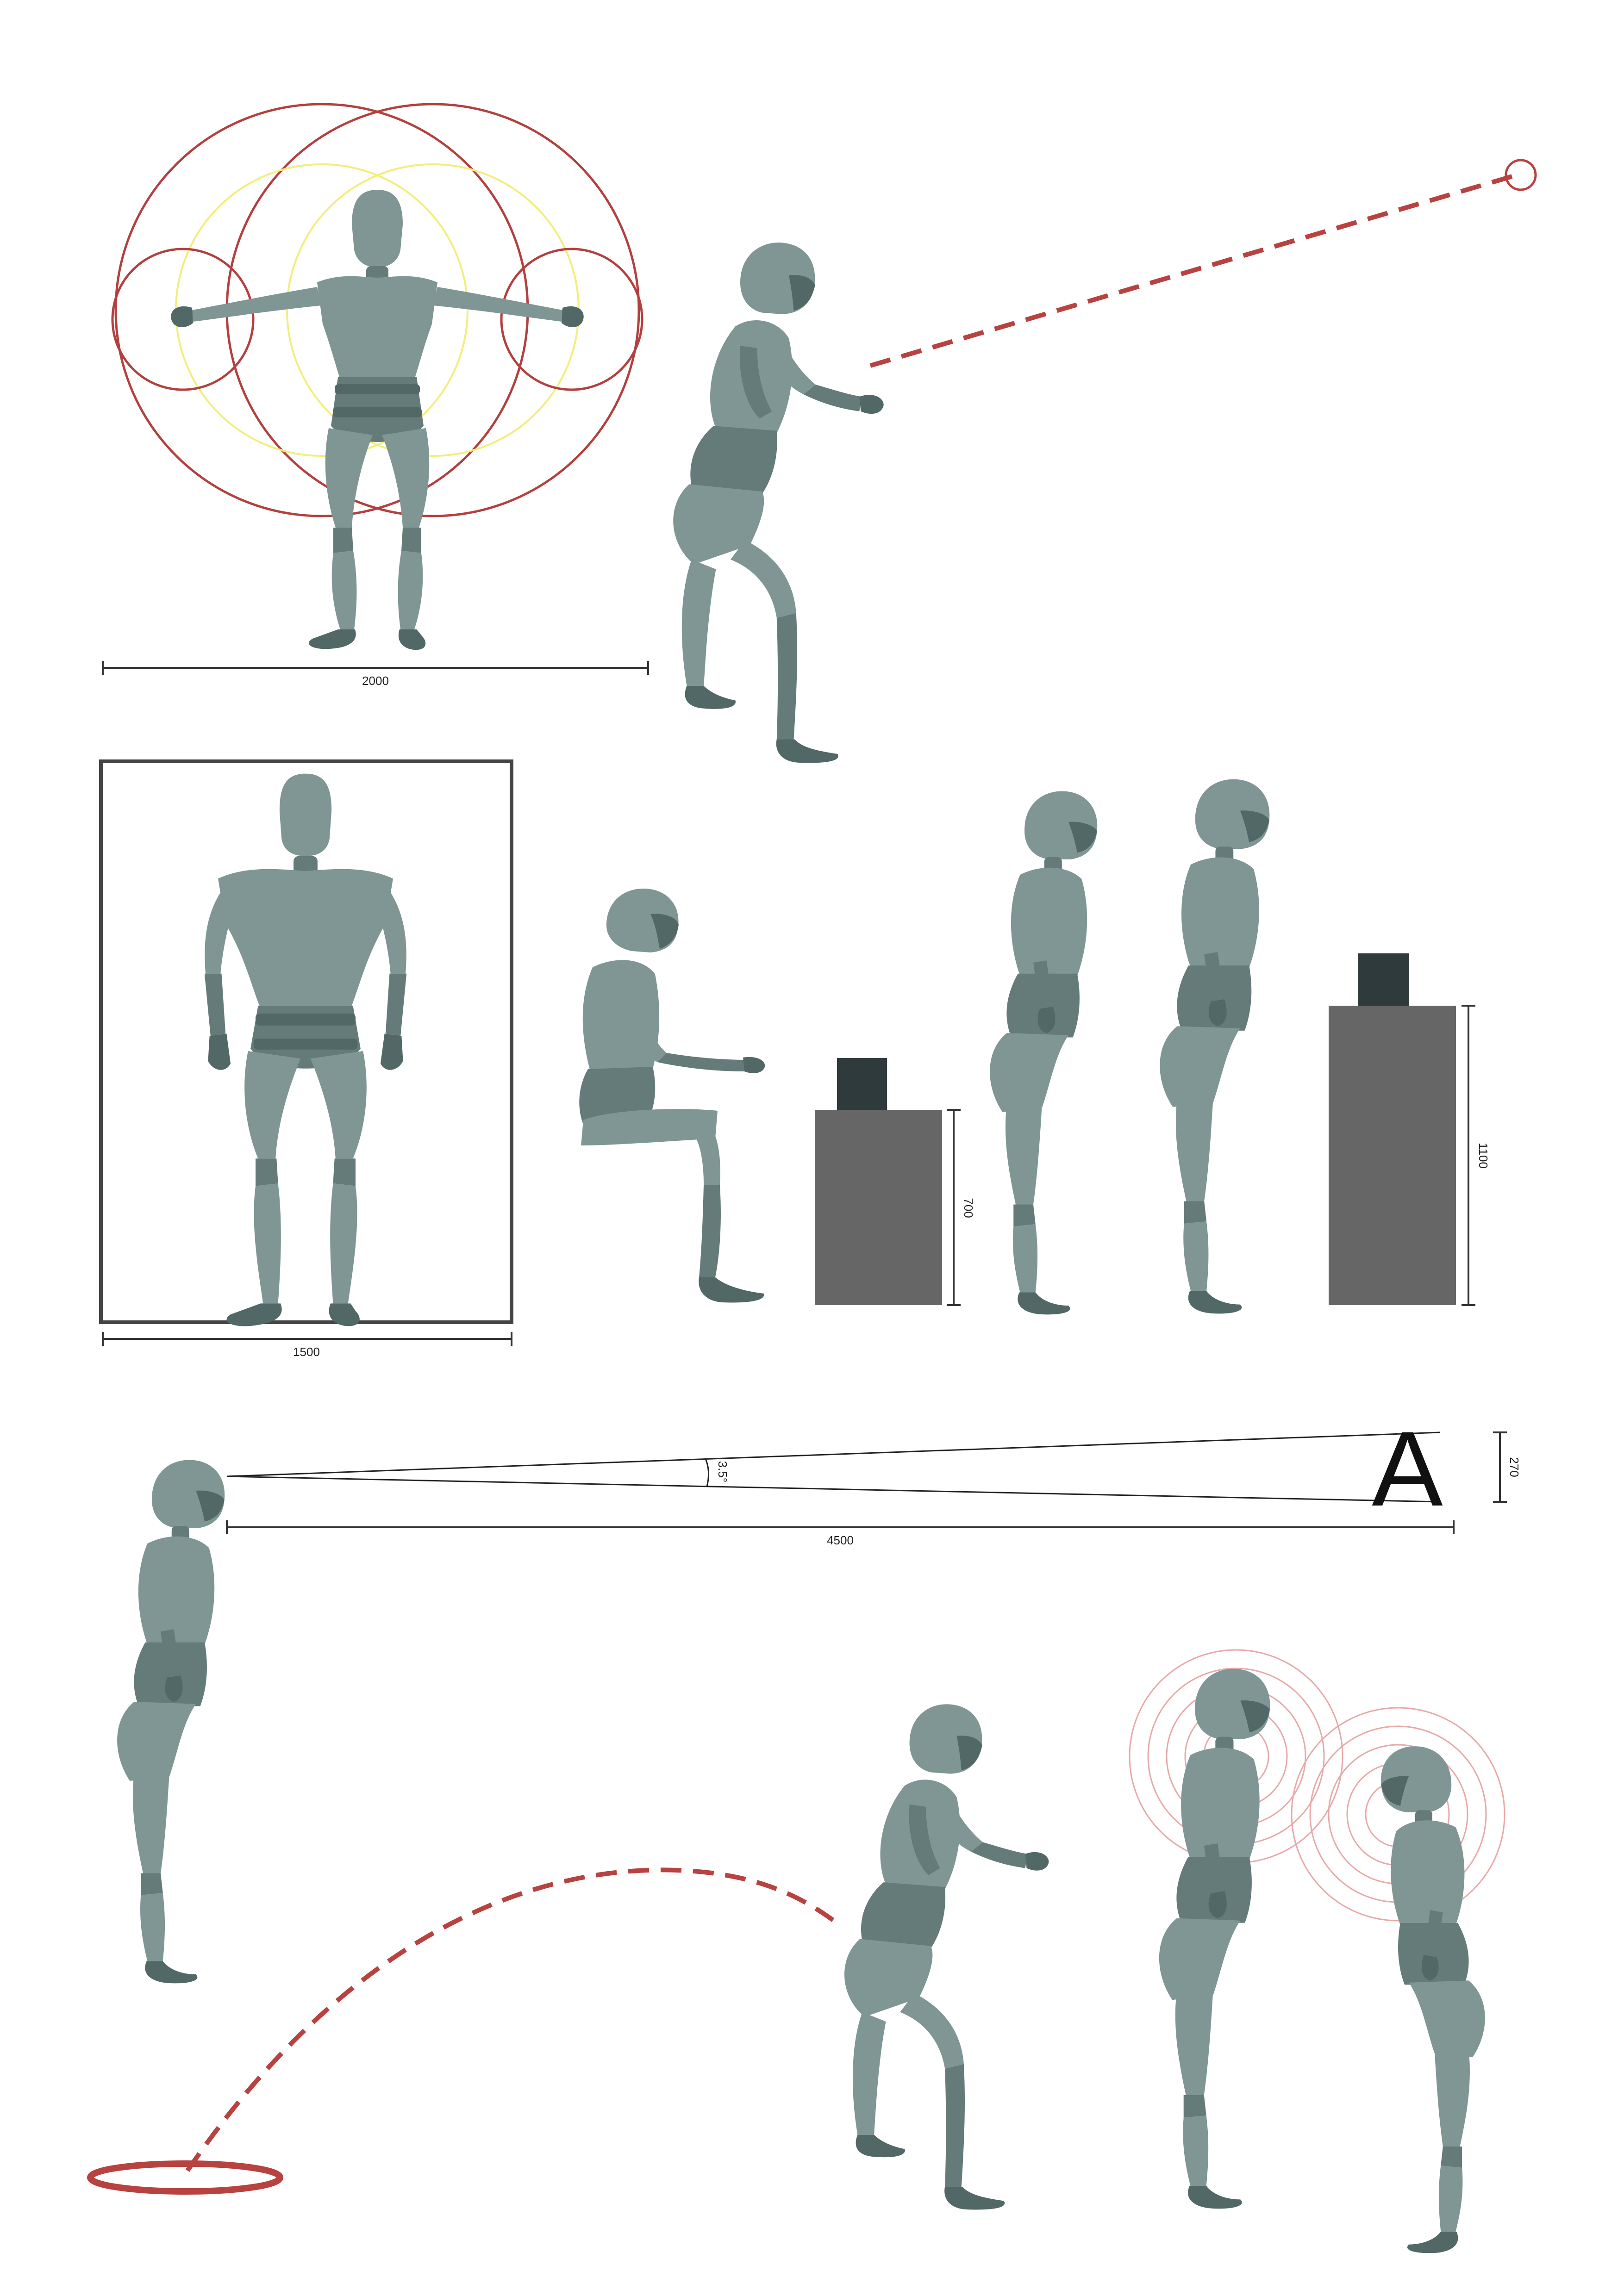 The image size is (1624, 2296). Describe the element at coordinates (375, 681) in the screenshot. I see `arm-span-label: 2000` at that location.